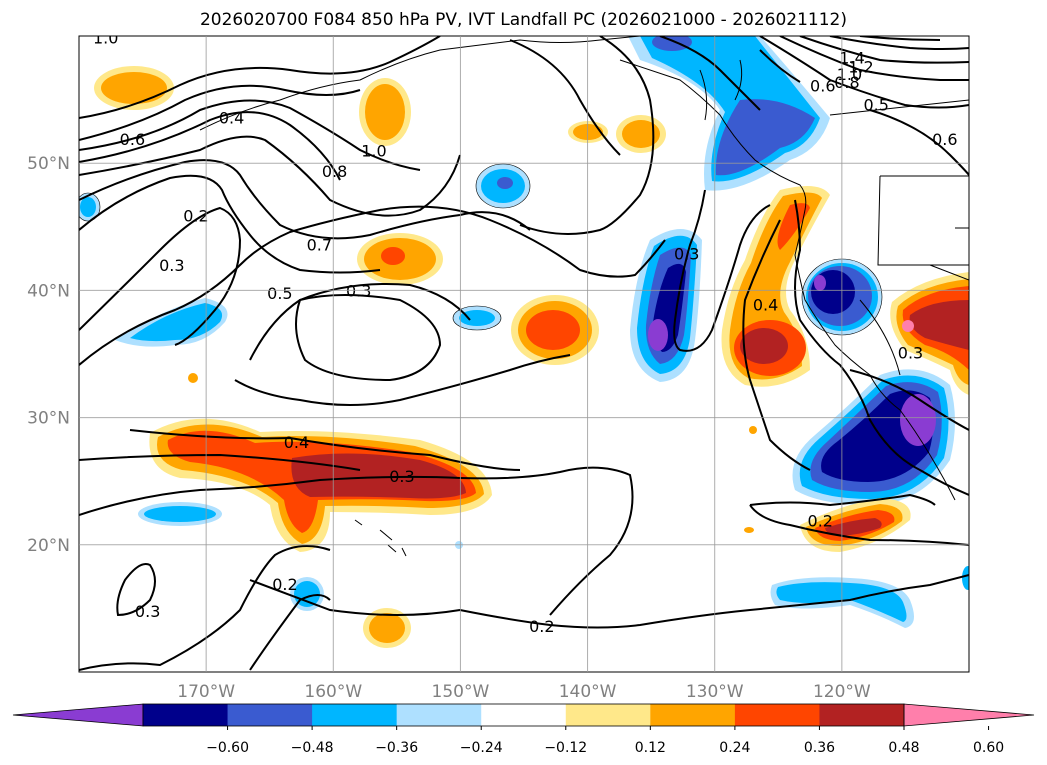  I want to click on lon-tick-label: 120°W, so click(842, 692).